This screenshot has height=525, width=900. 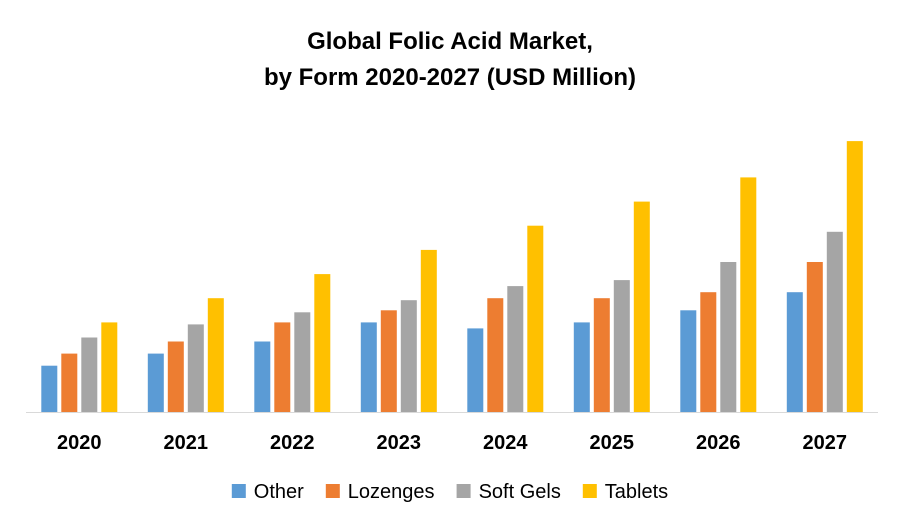 I want to click on legend-label: Soft Gels, so click(x=520, y=492).